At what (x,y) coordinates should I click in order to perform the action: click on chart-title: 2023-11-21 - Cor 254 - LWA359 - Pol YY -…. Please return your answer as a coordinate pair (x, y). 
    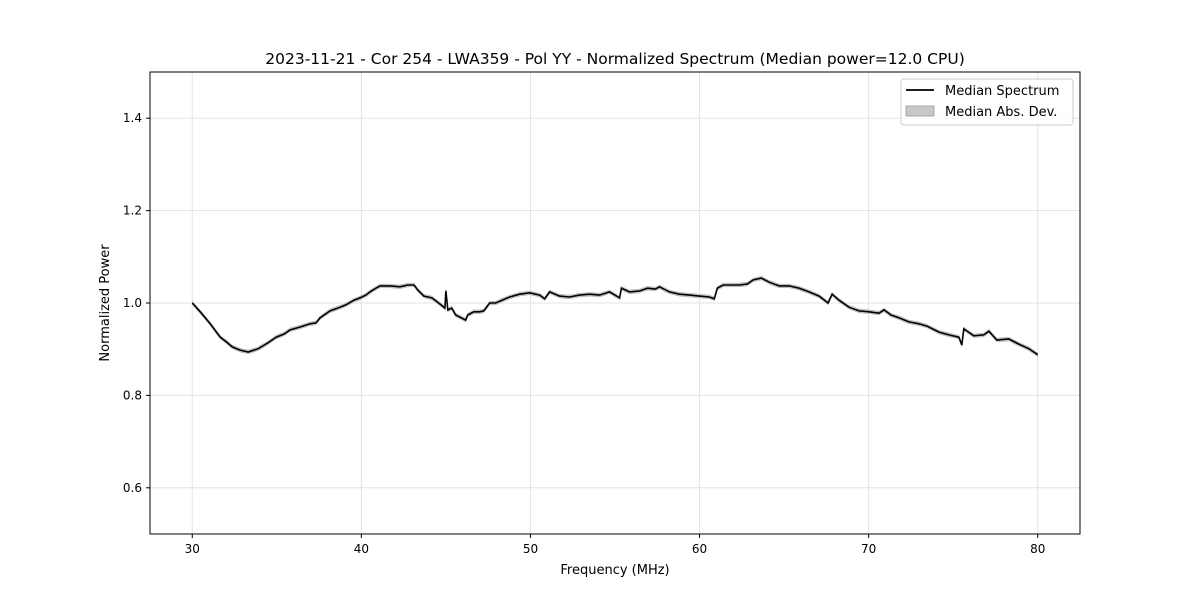
    Looking at the image, I should click on (615, 59).